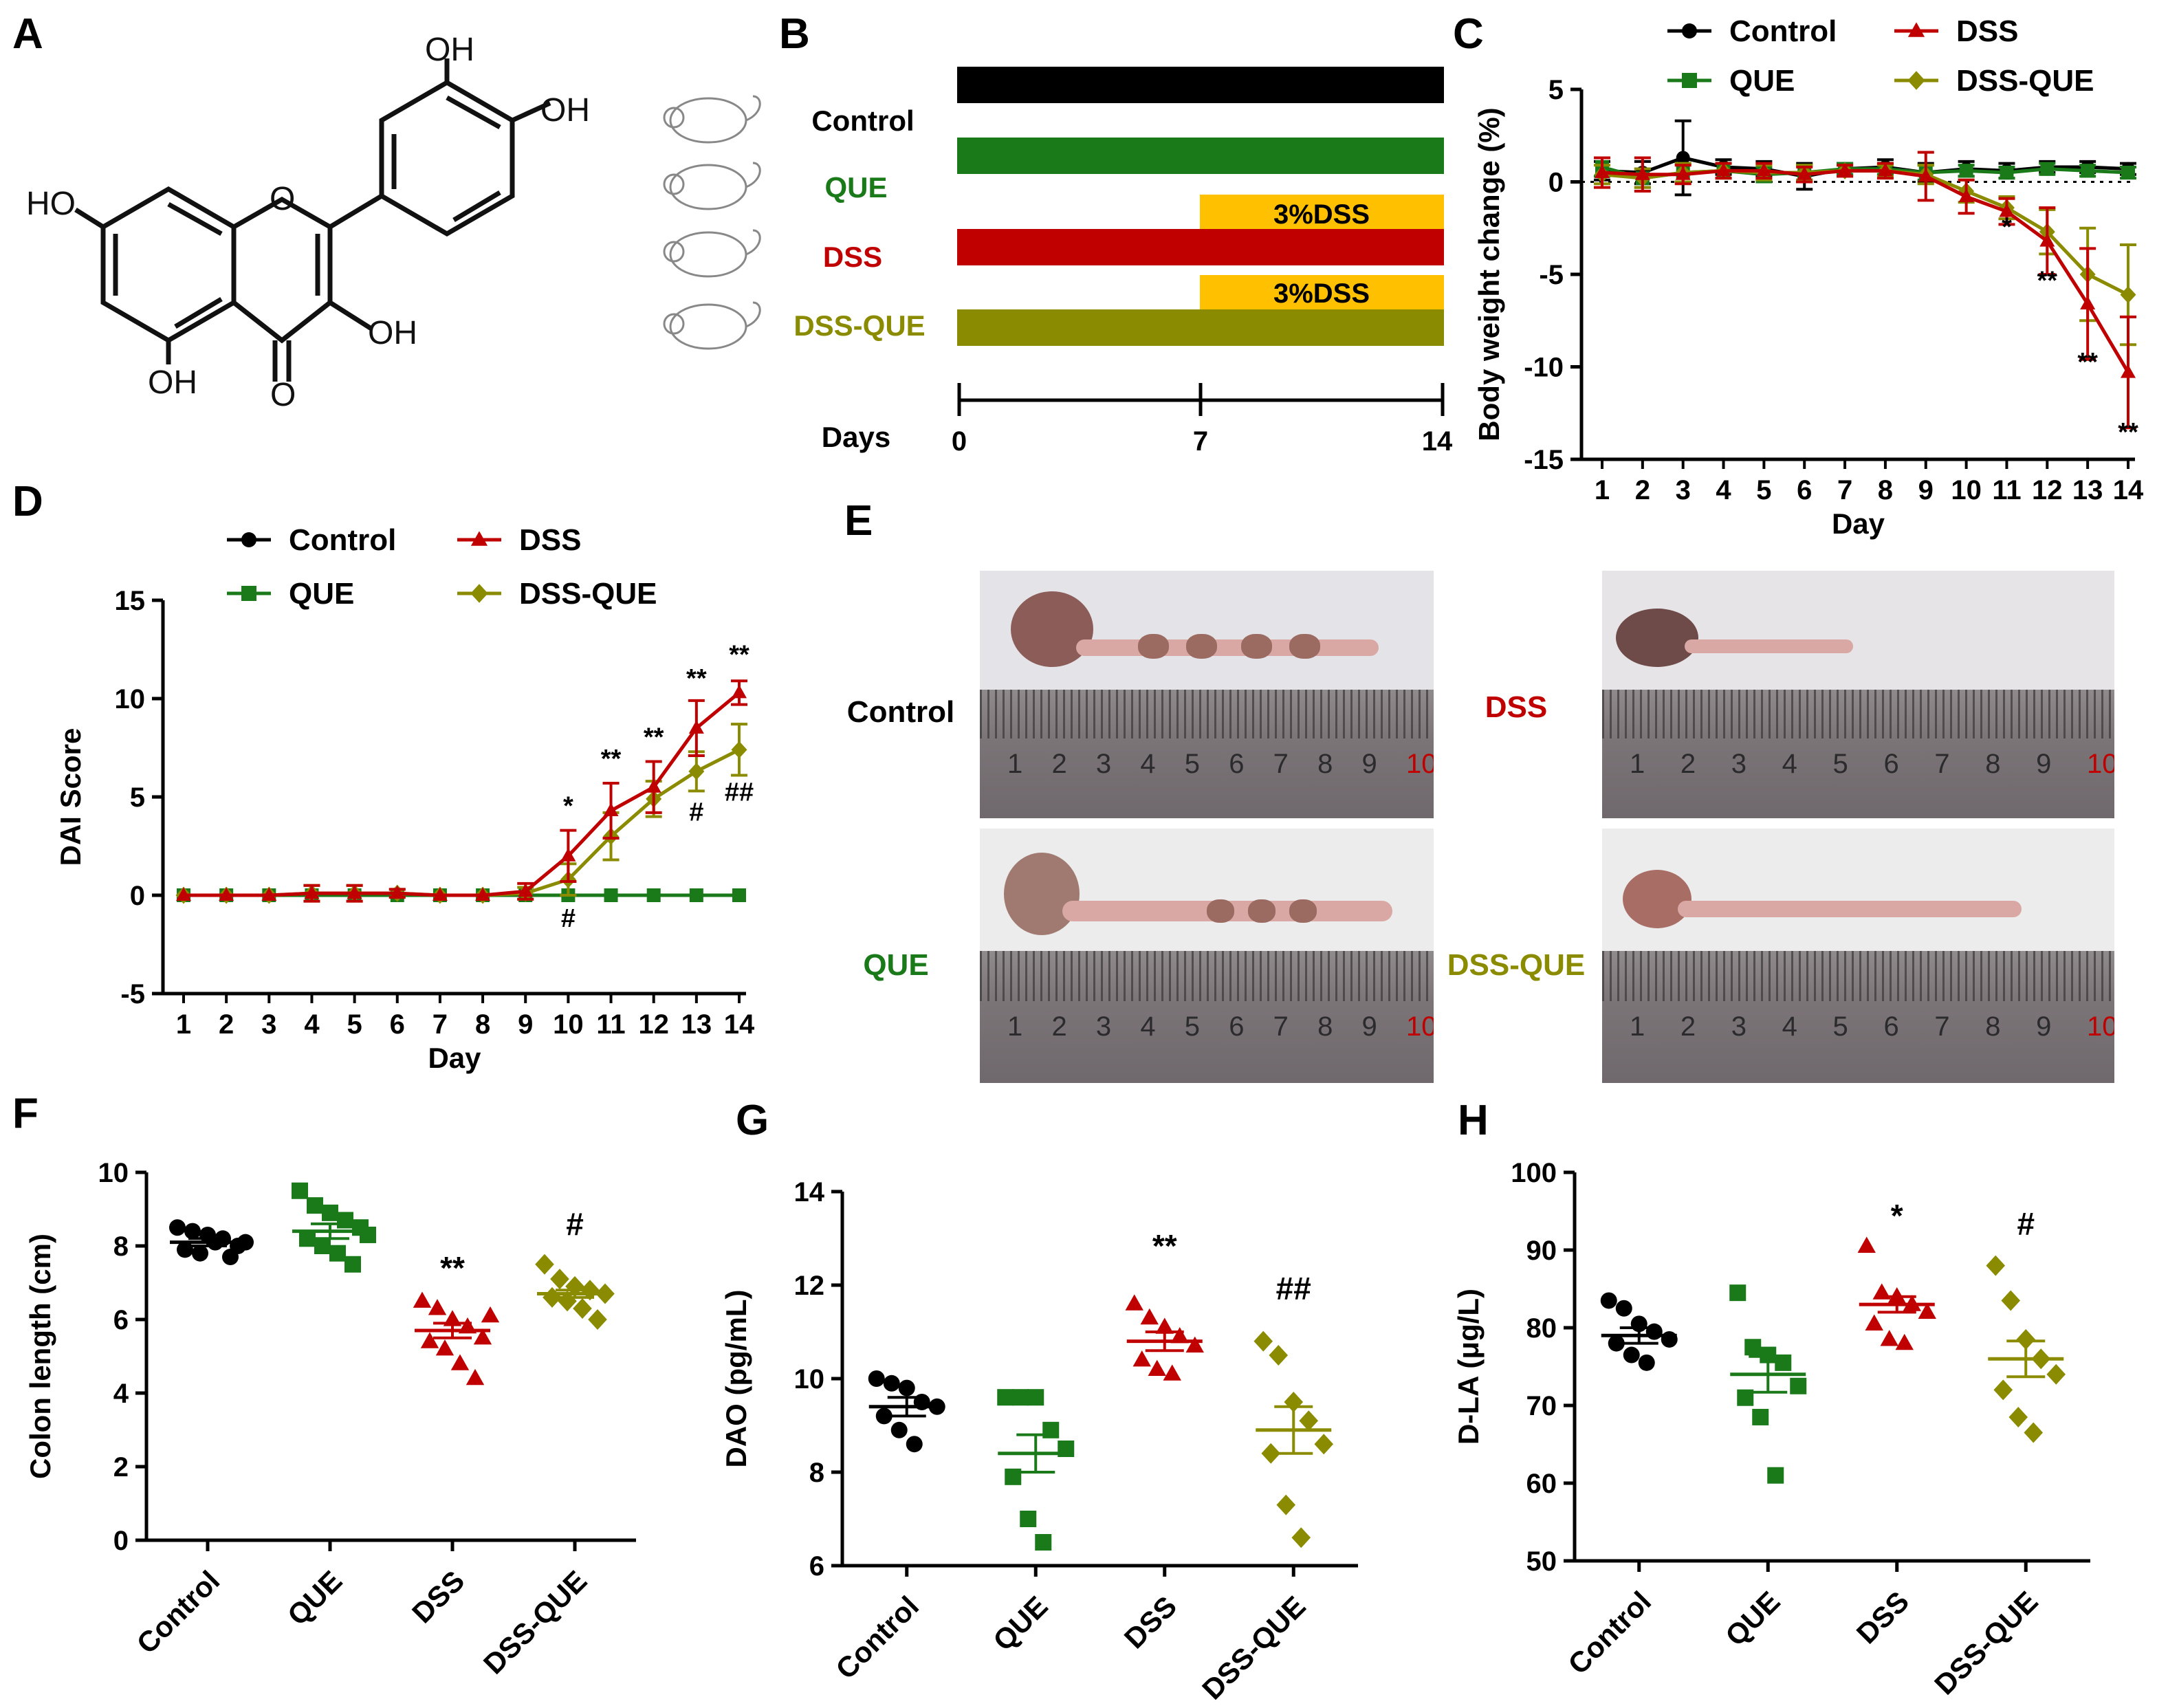 The image size is (2168, 1708). What do you see at coordinates (1769, 646) in the screenshot?
I see `colon` at bounding box center [1769, 646].